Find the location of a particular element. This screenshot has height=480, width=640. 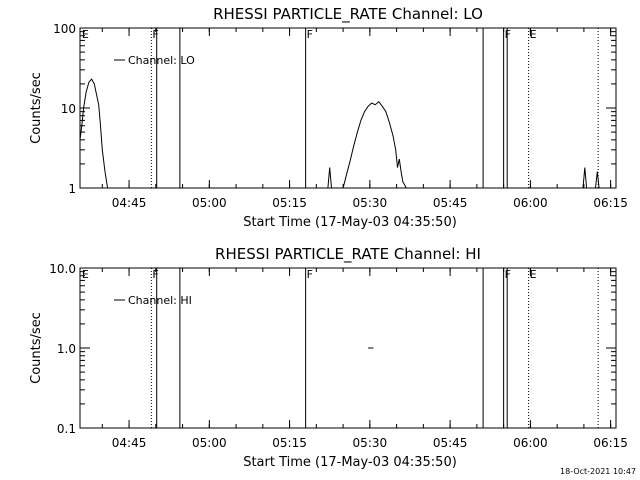

lo-x-tick-label: 05:00 is located at coordinates (209, 203).